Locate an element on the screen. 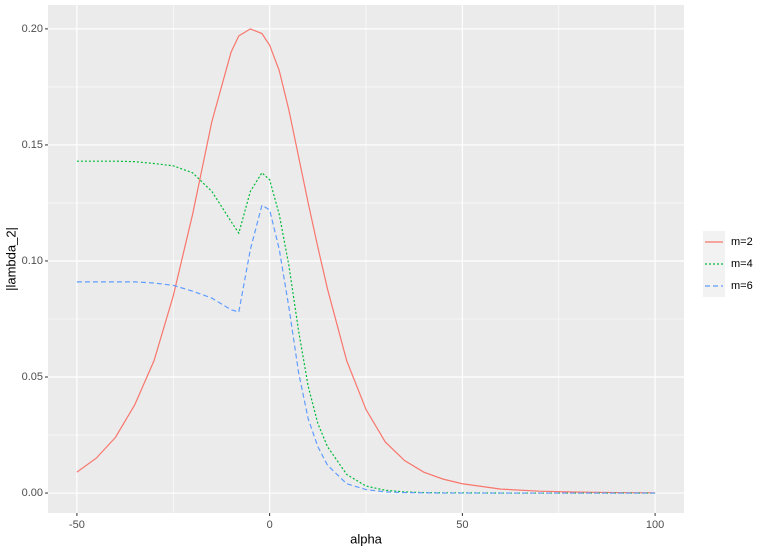 The height and width of the screenshot is (553, 763). x-tick-label: 50 is located at coordinates (462, 525).